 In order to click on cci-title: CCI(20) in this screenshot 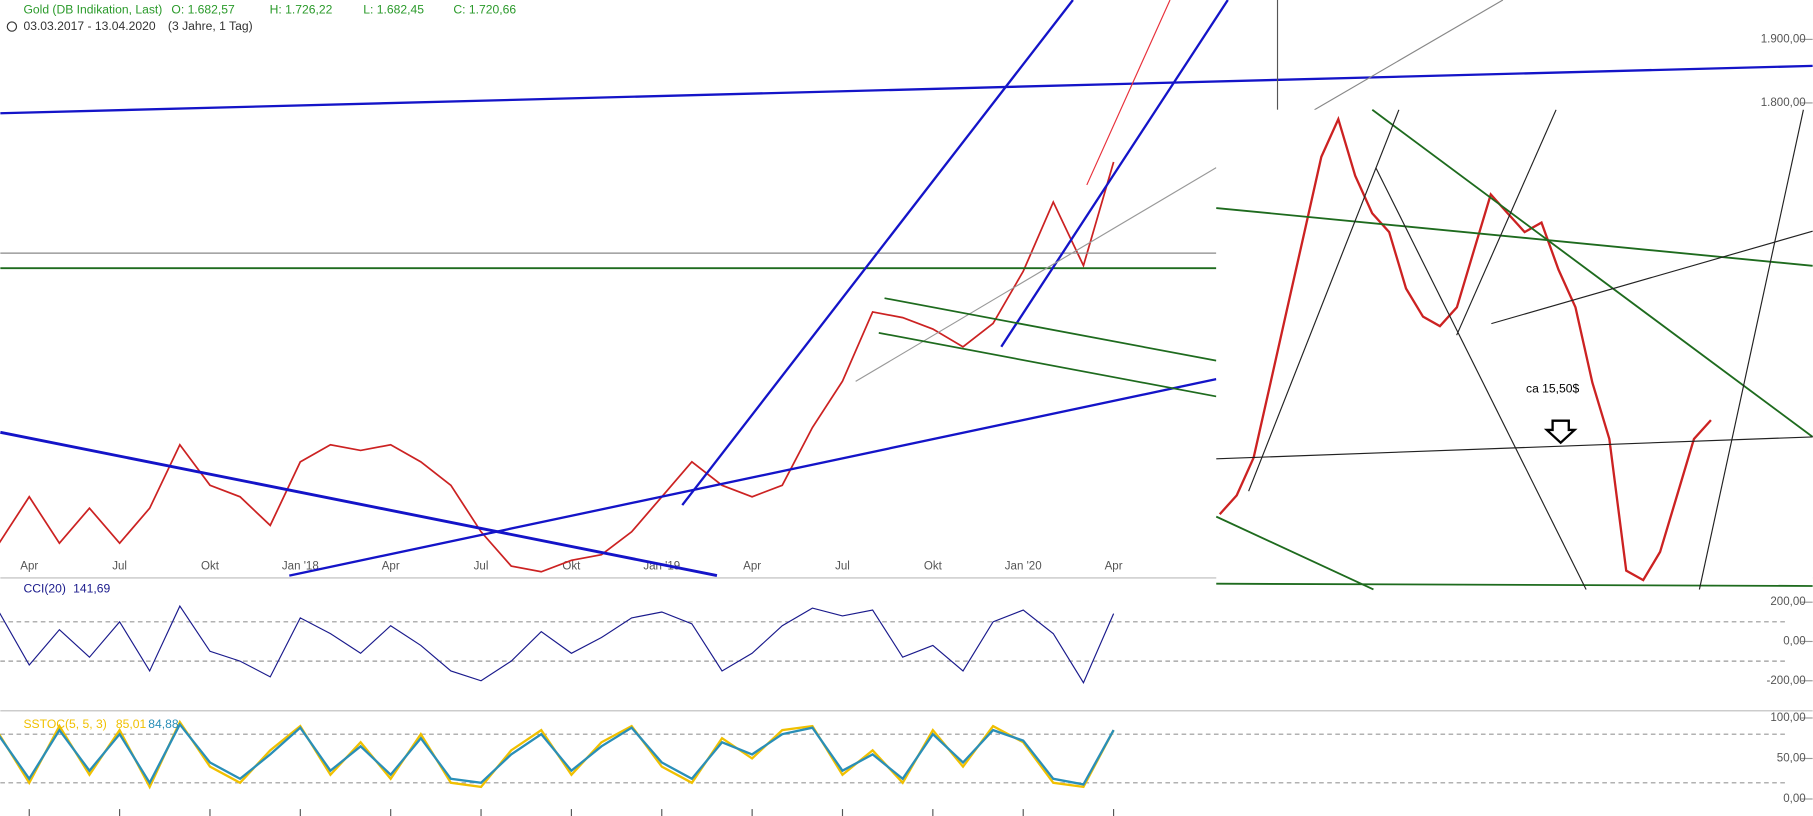, I will do `click(44, 589)`.